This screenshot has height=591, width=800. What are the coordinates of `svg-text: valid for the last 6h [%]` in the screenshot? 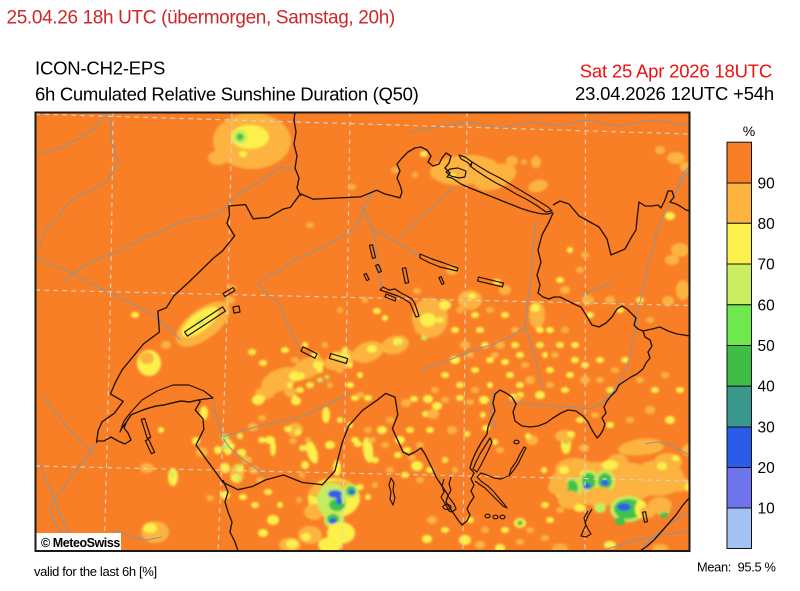 It's located at (95, 571).